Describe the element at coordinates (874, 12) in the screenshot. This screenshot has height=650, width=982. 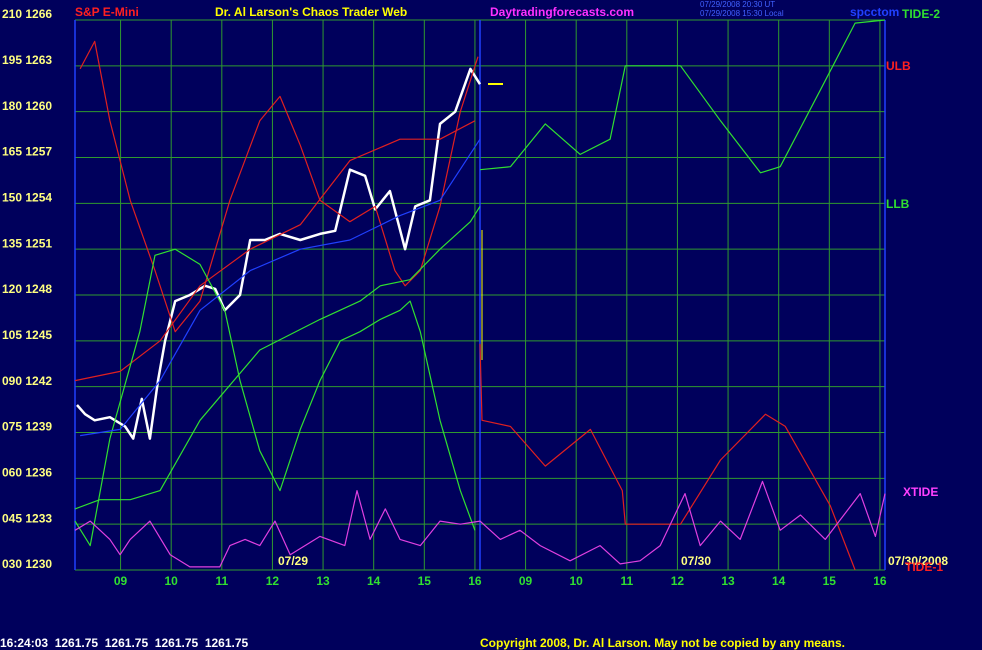
I see `corner-label: spcctom` at that location.